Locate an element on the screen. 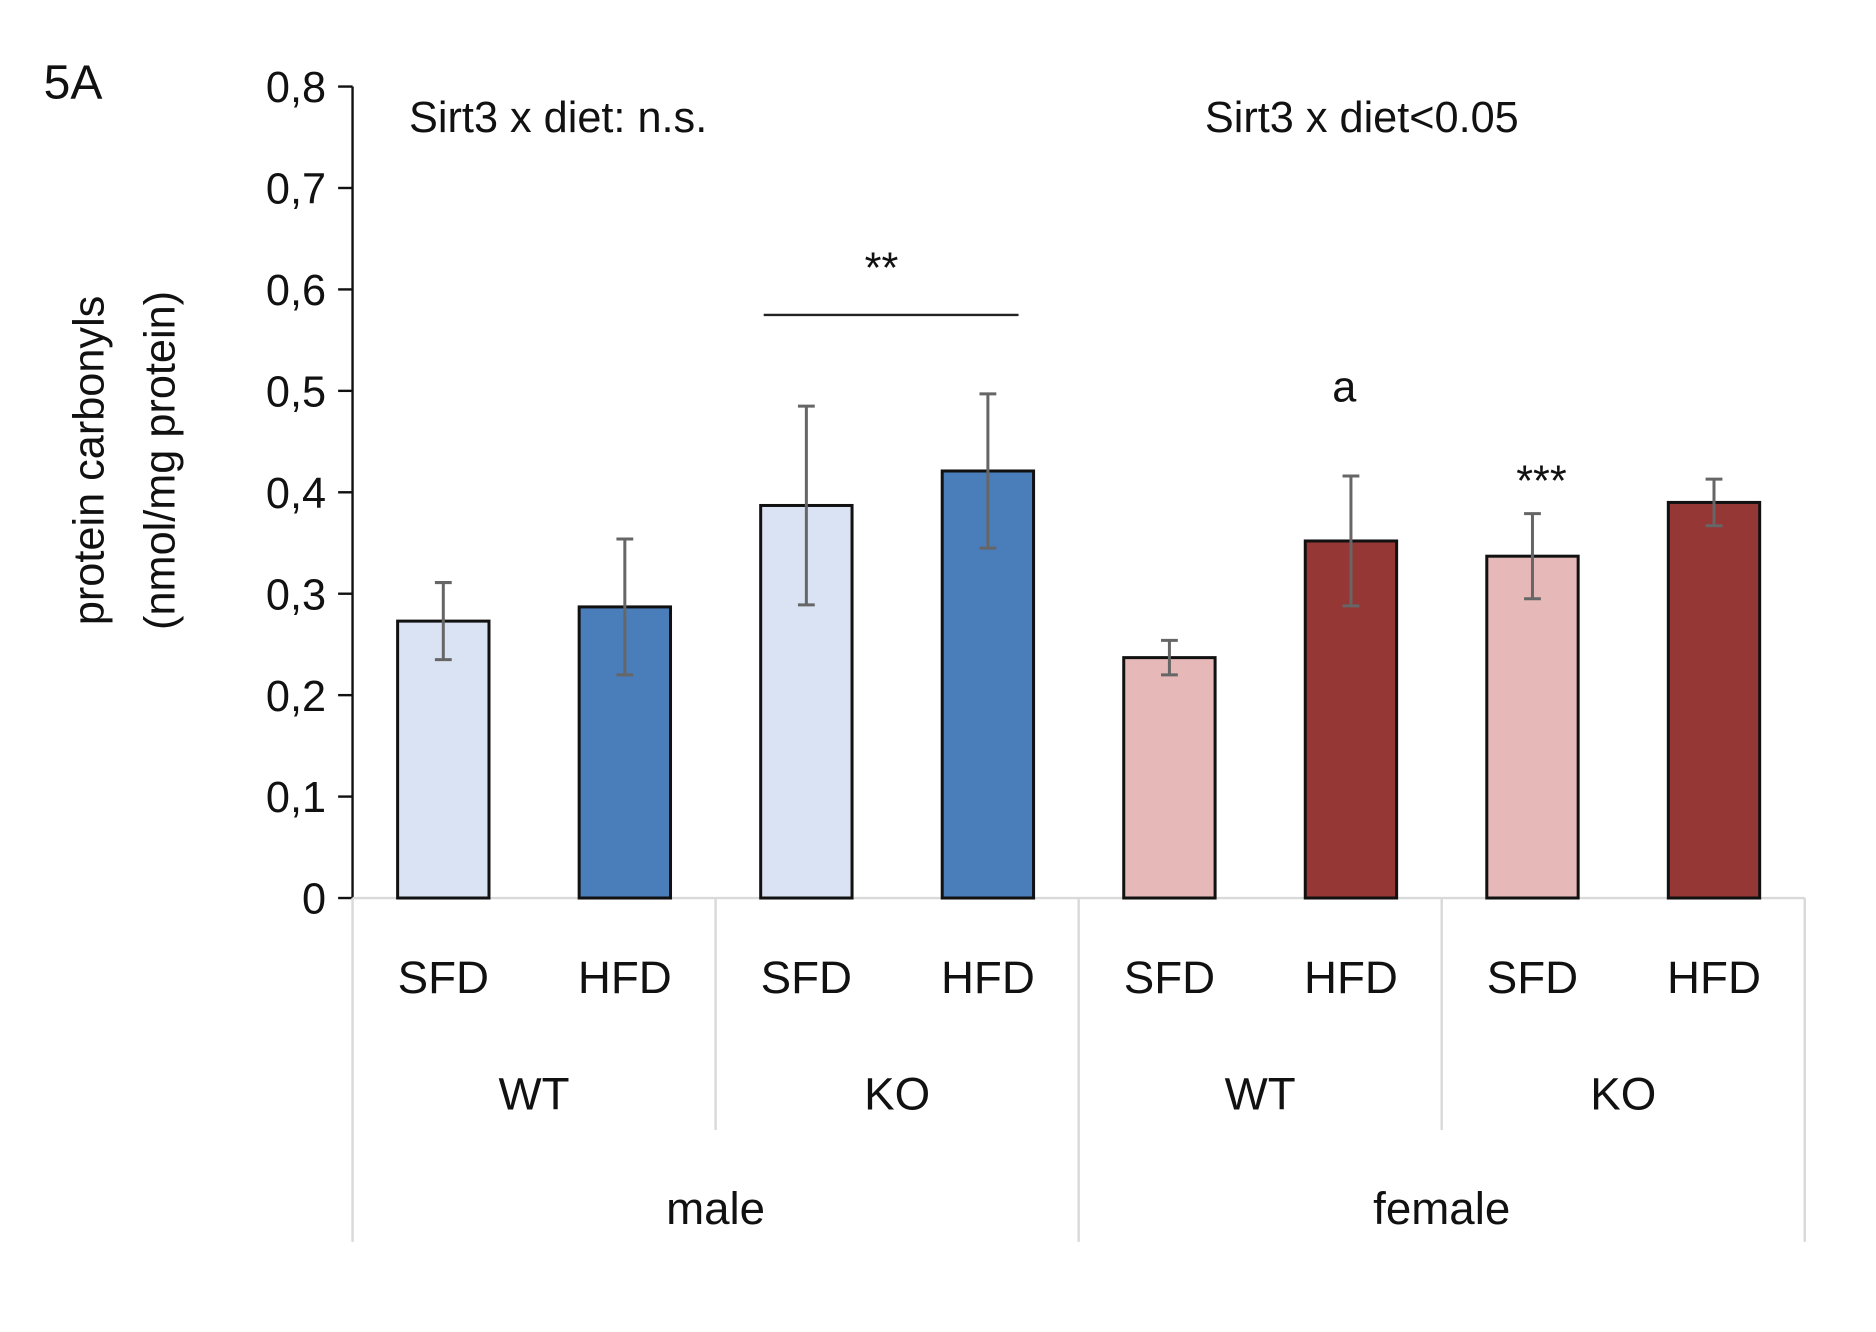 The width and height of the screenshot is (1876, 1332). y-tick-label: 0 is located at coordinates (314, 900).